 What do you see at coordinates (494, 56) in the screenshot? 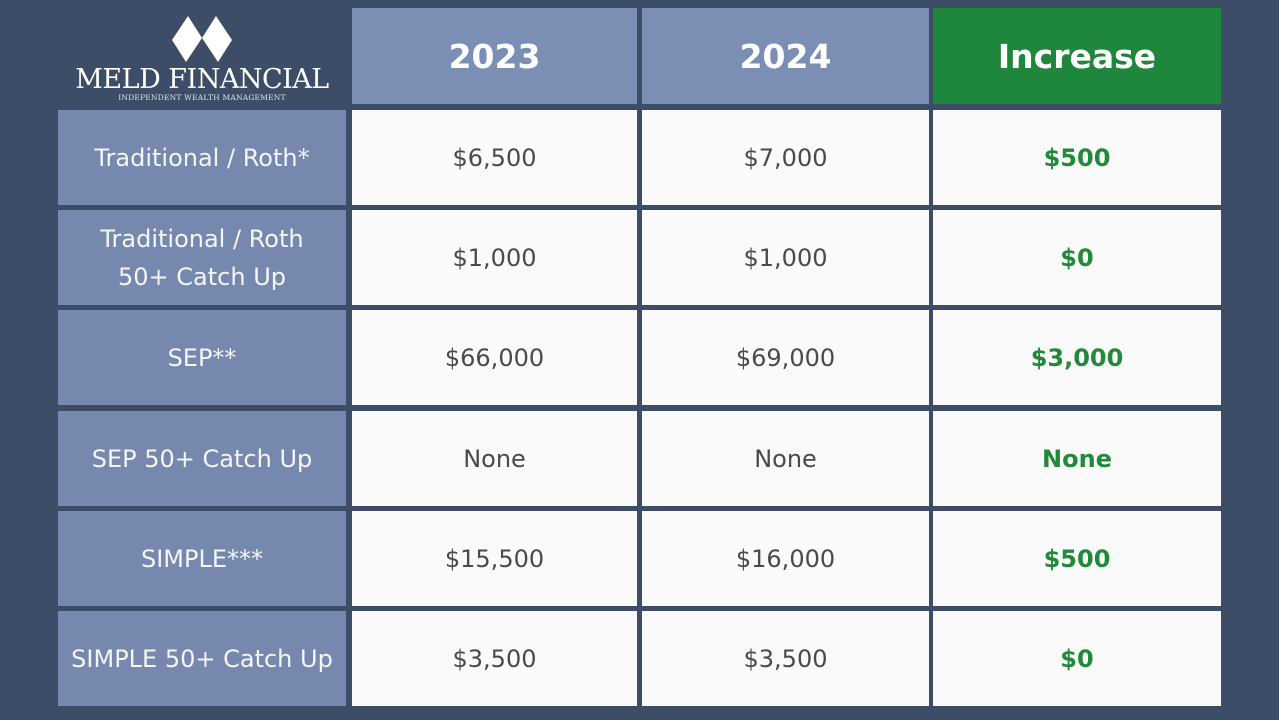
I see `column-header: 2023` at bounding box center [494, 56].